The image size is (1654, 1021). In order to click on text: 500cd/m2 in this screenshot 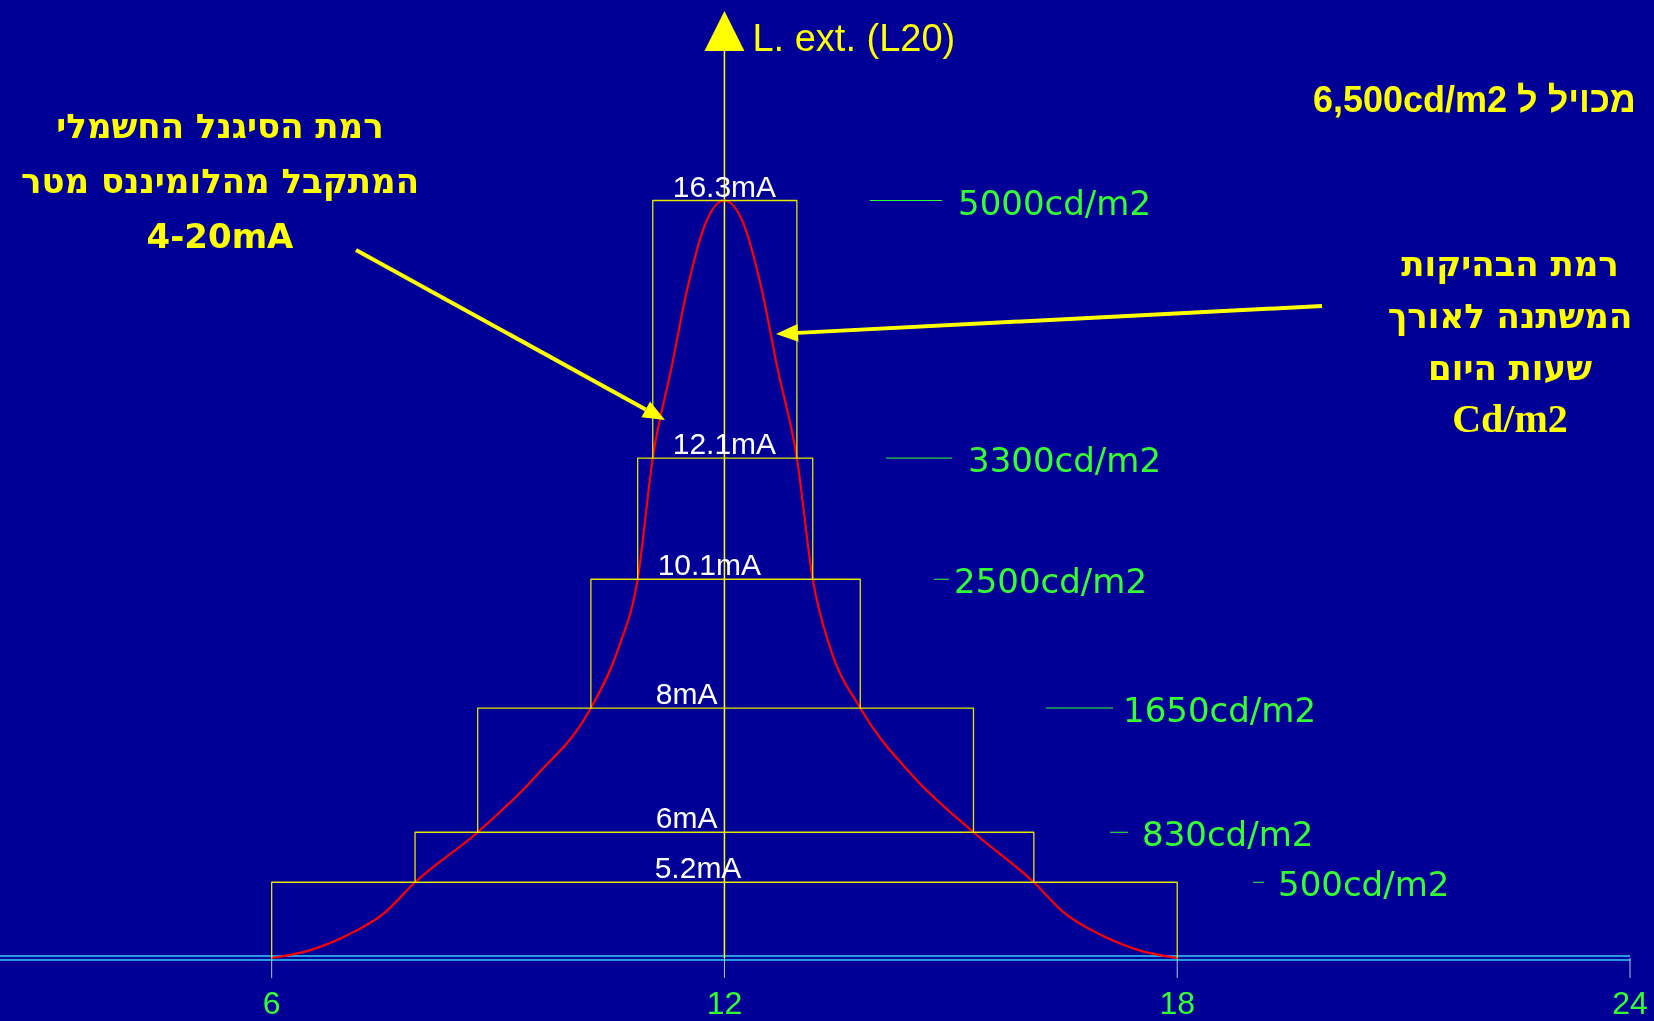, I will do `click(1364, 884)`.